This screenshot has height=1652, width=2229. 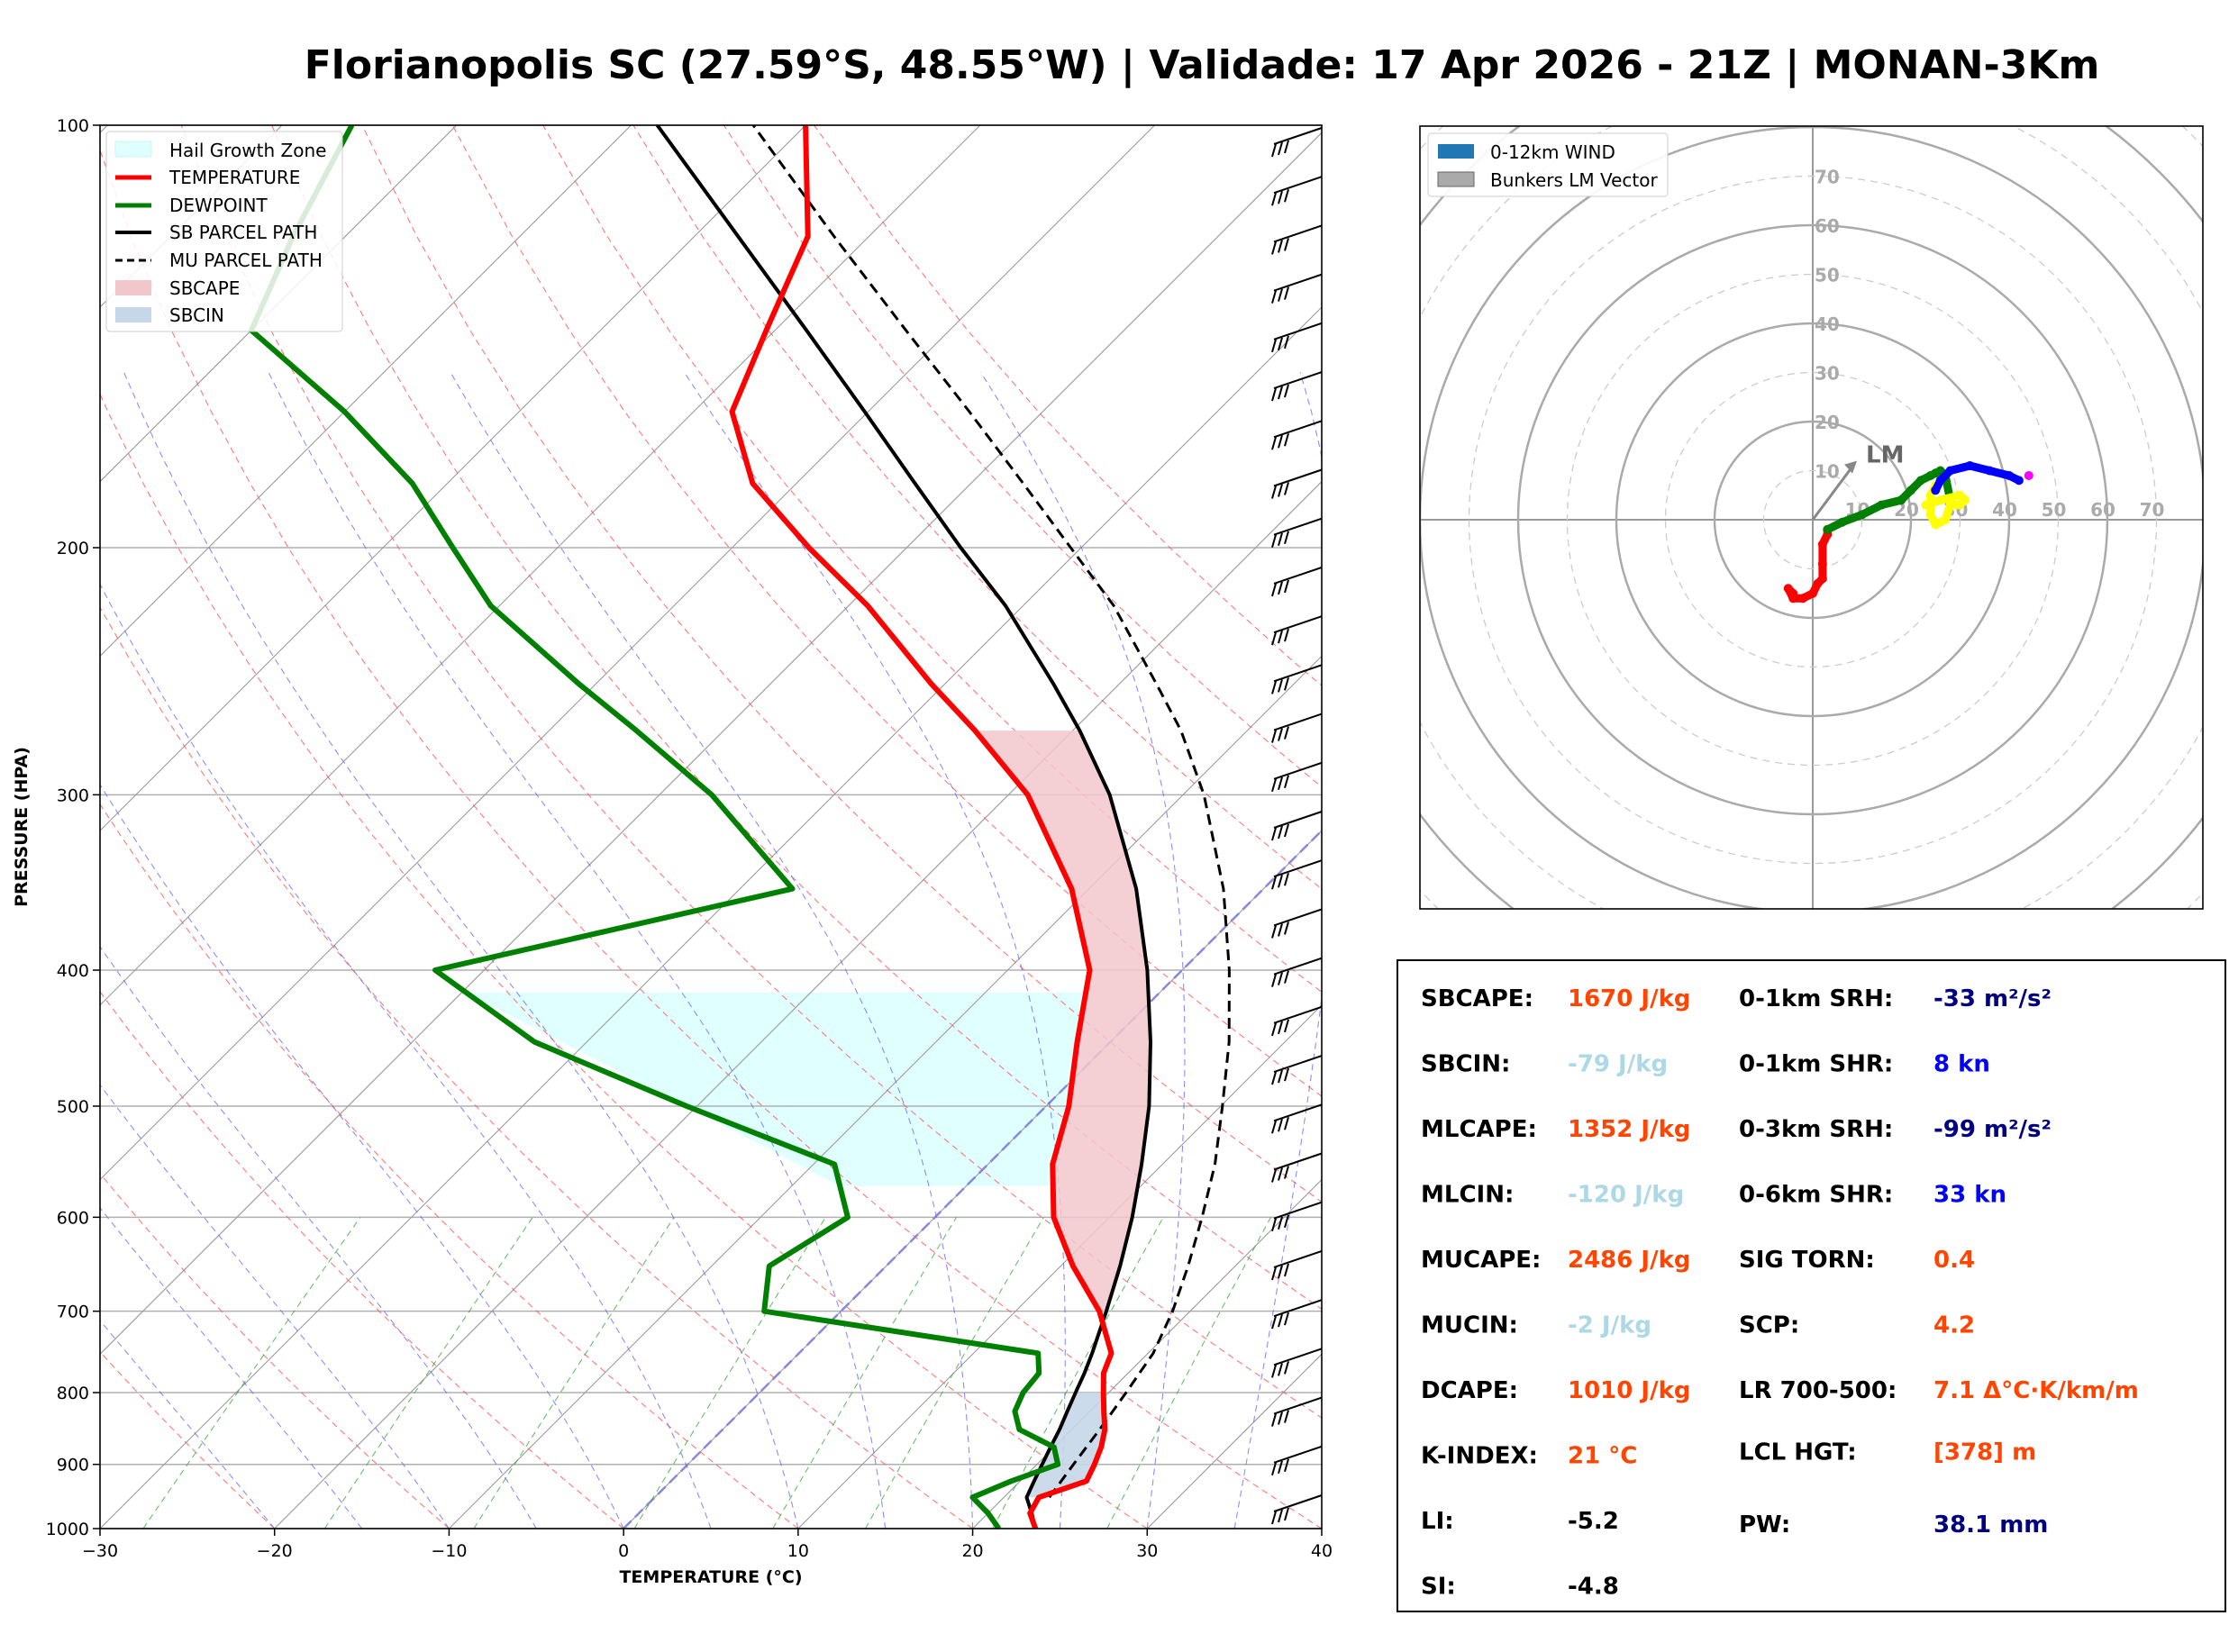 I want to click on index-value: 33 kn, so click(x=1969, y=1195).